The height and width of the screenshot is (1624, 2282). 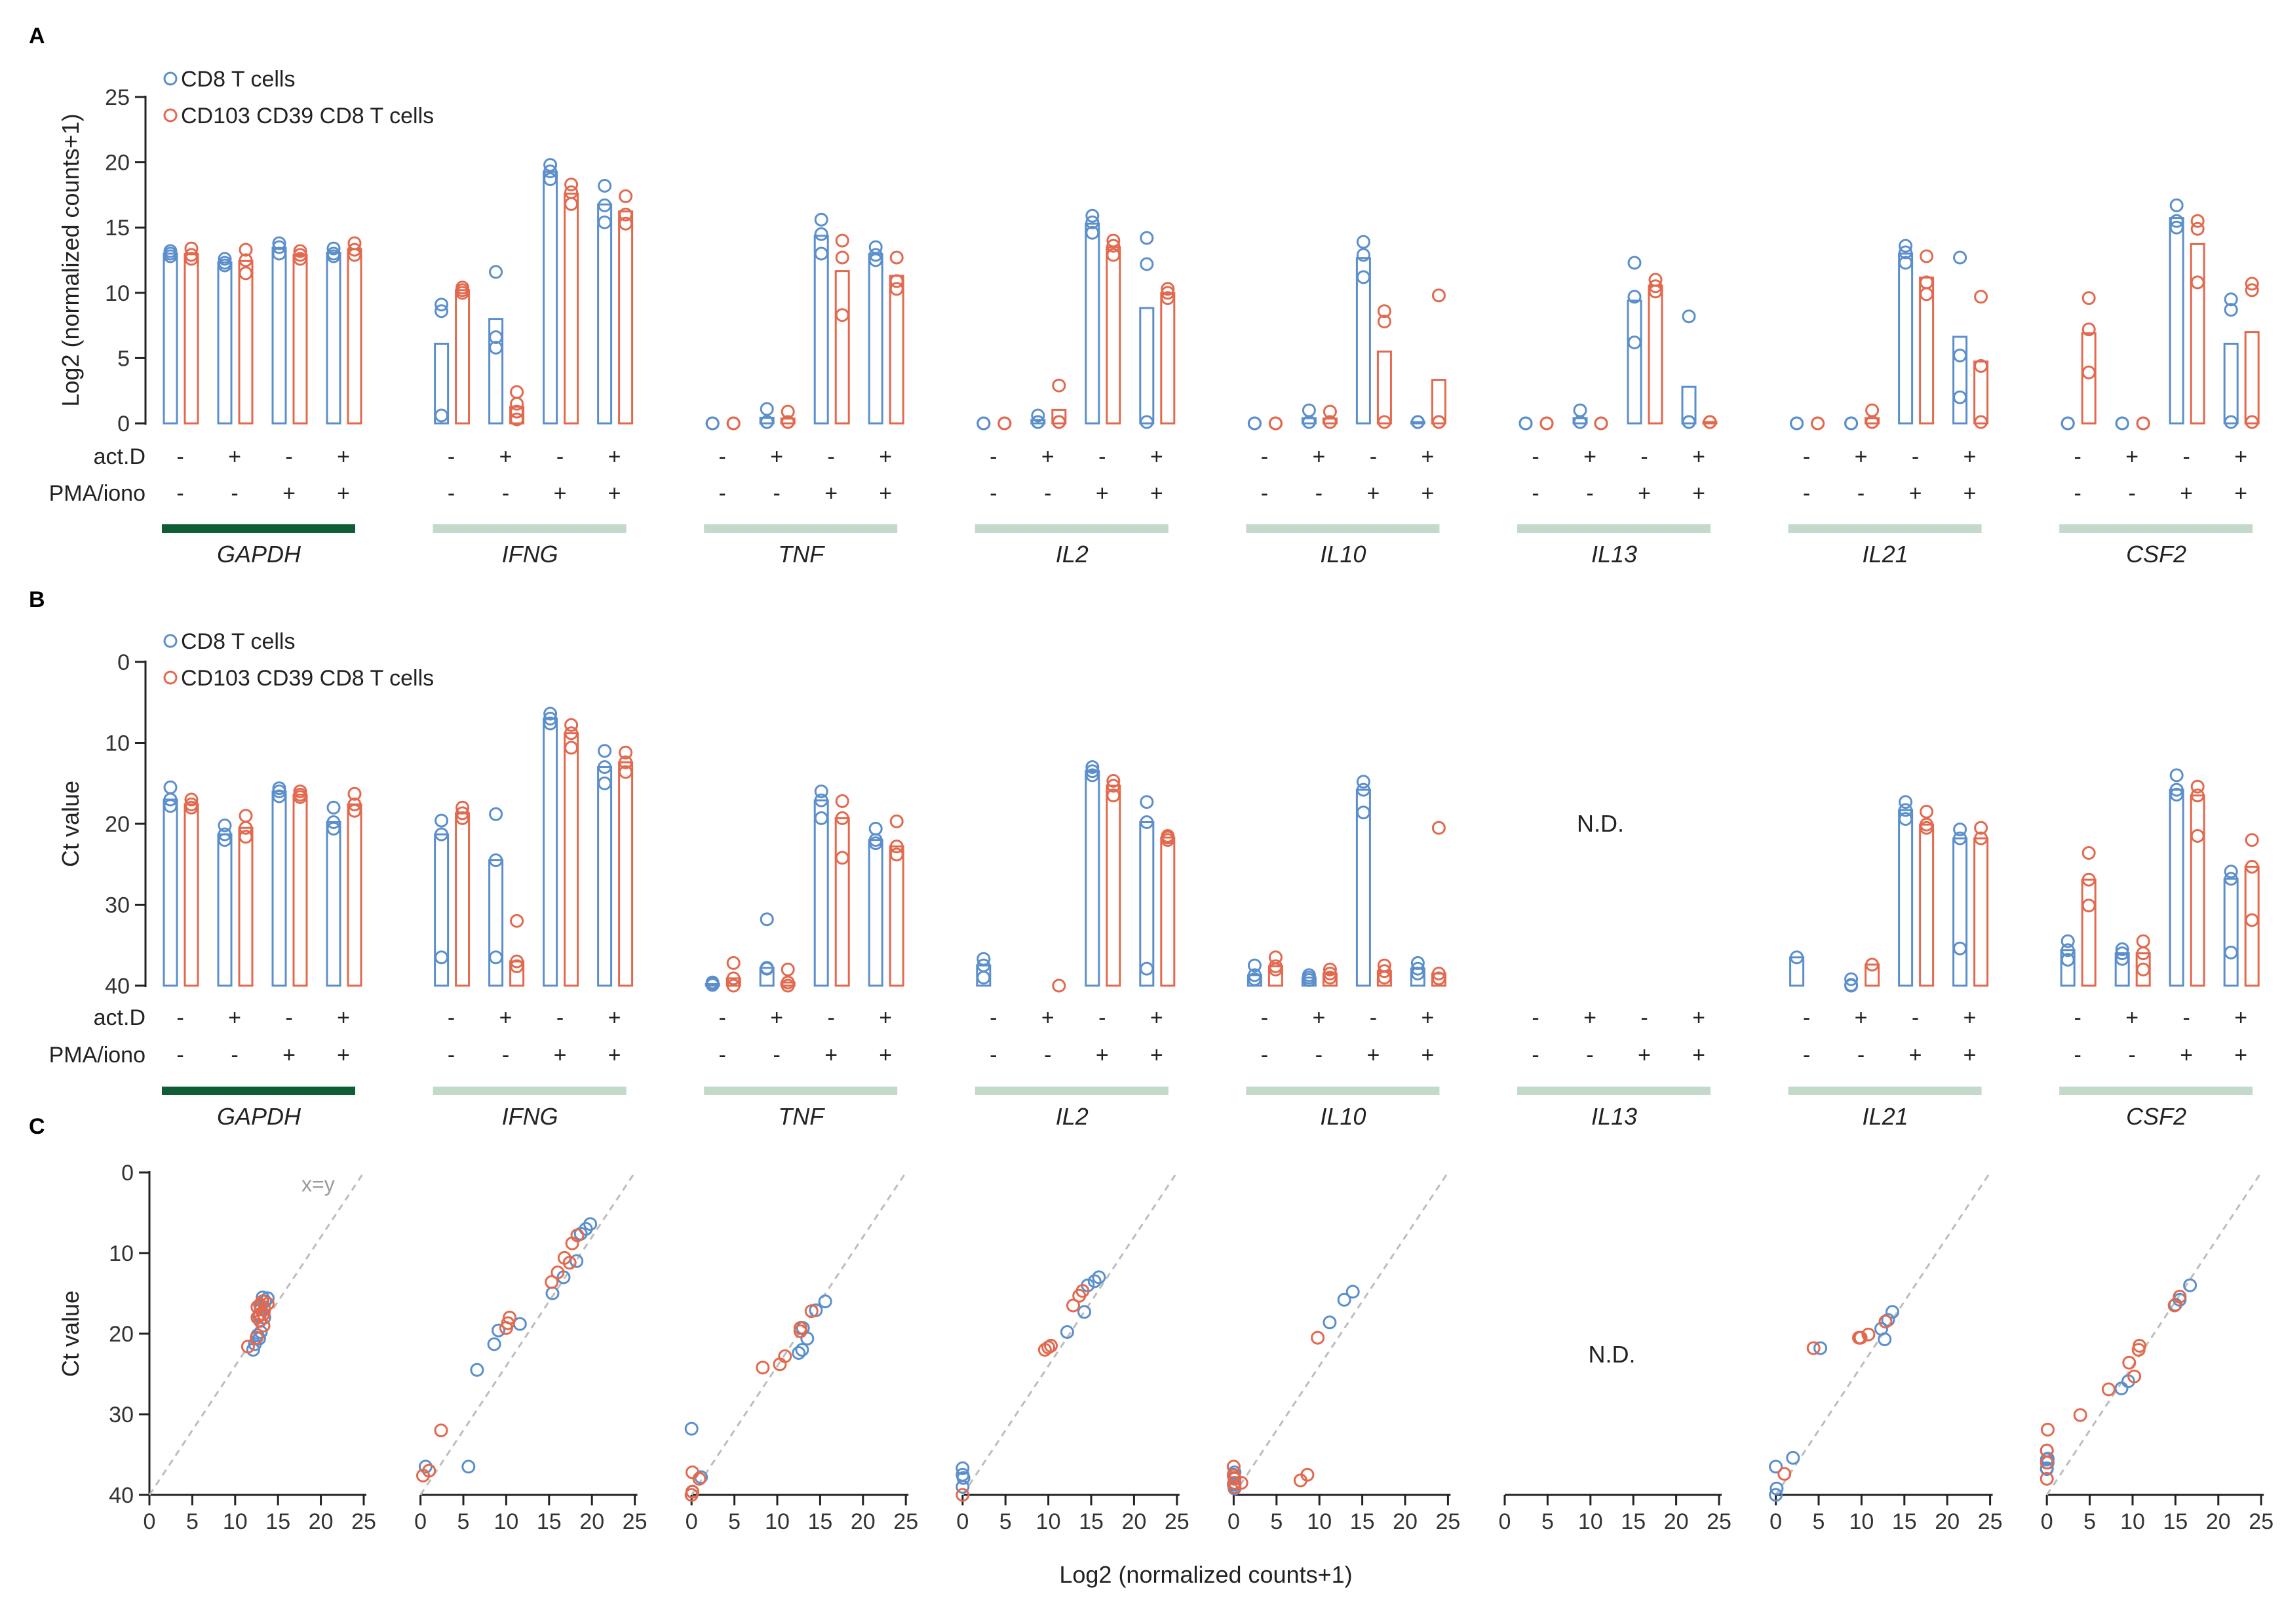 I want to click on gene-label-a-il2: IL2, so click(x=1072, y=554).